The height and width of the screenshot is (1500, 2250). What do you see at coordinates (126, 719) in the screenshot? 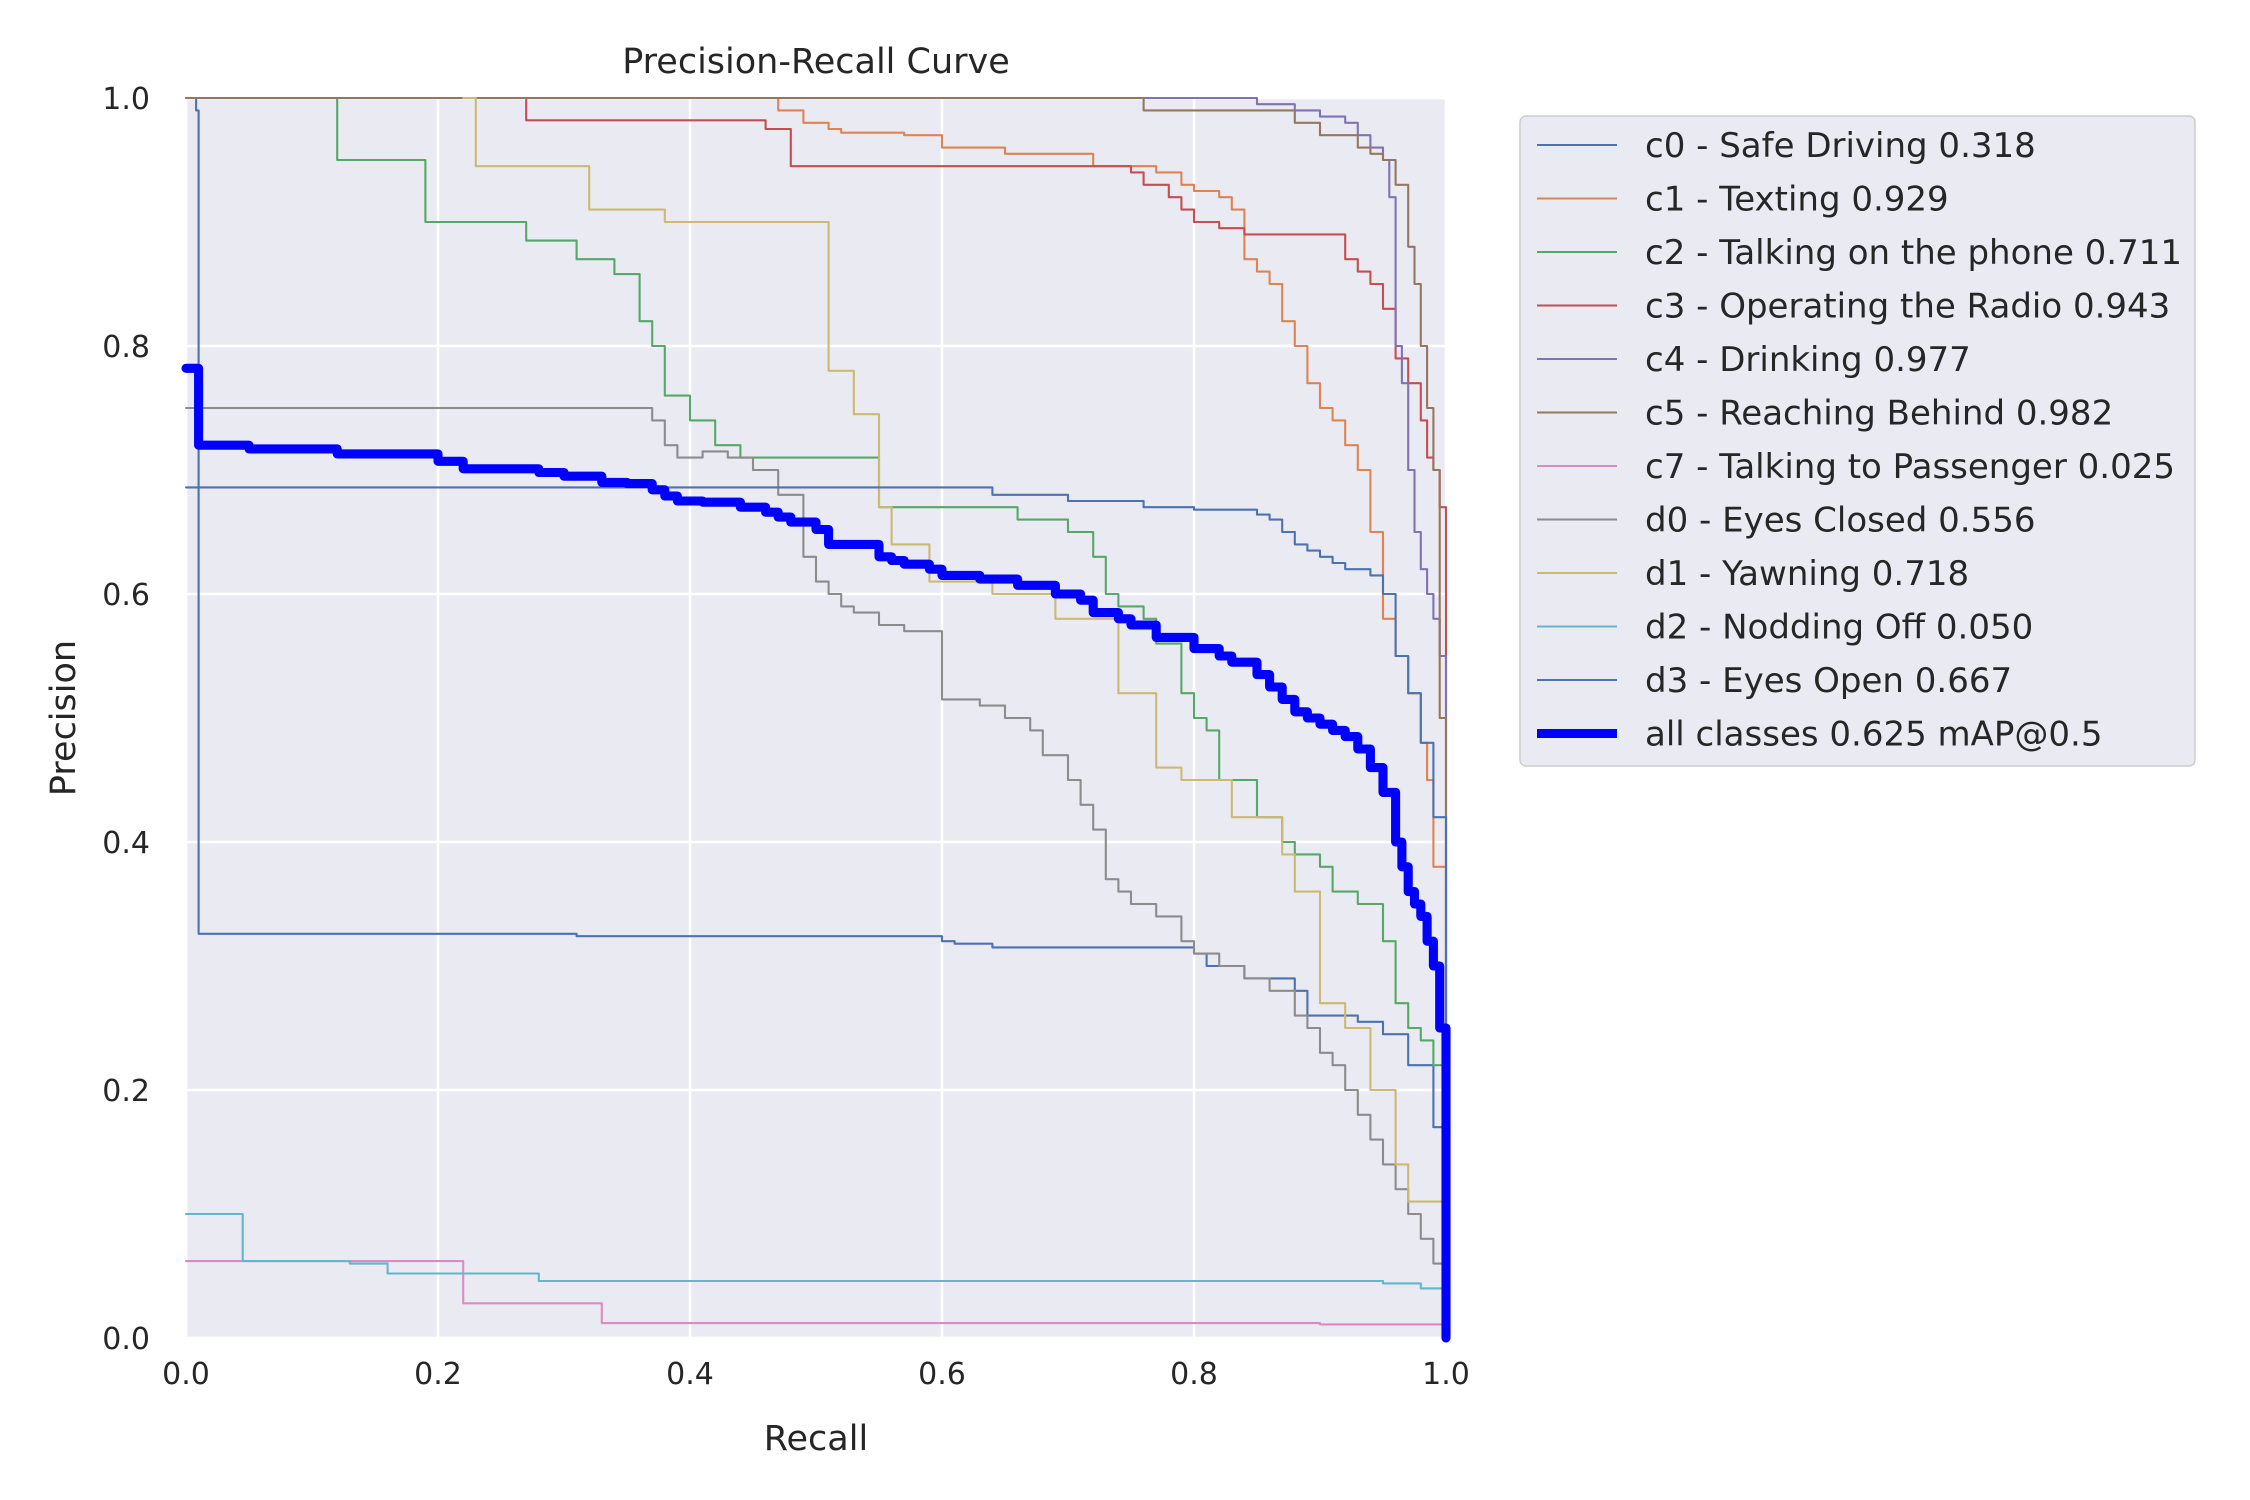
I see `y-tick-labels: 0.0 0.2 0.4 0.6 0.8 1.0` at bounding box center [126, 719].